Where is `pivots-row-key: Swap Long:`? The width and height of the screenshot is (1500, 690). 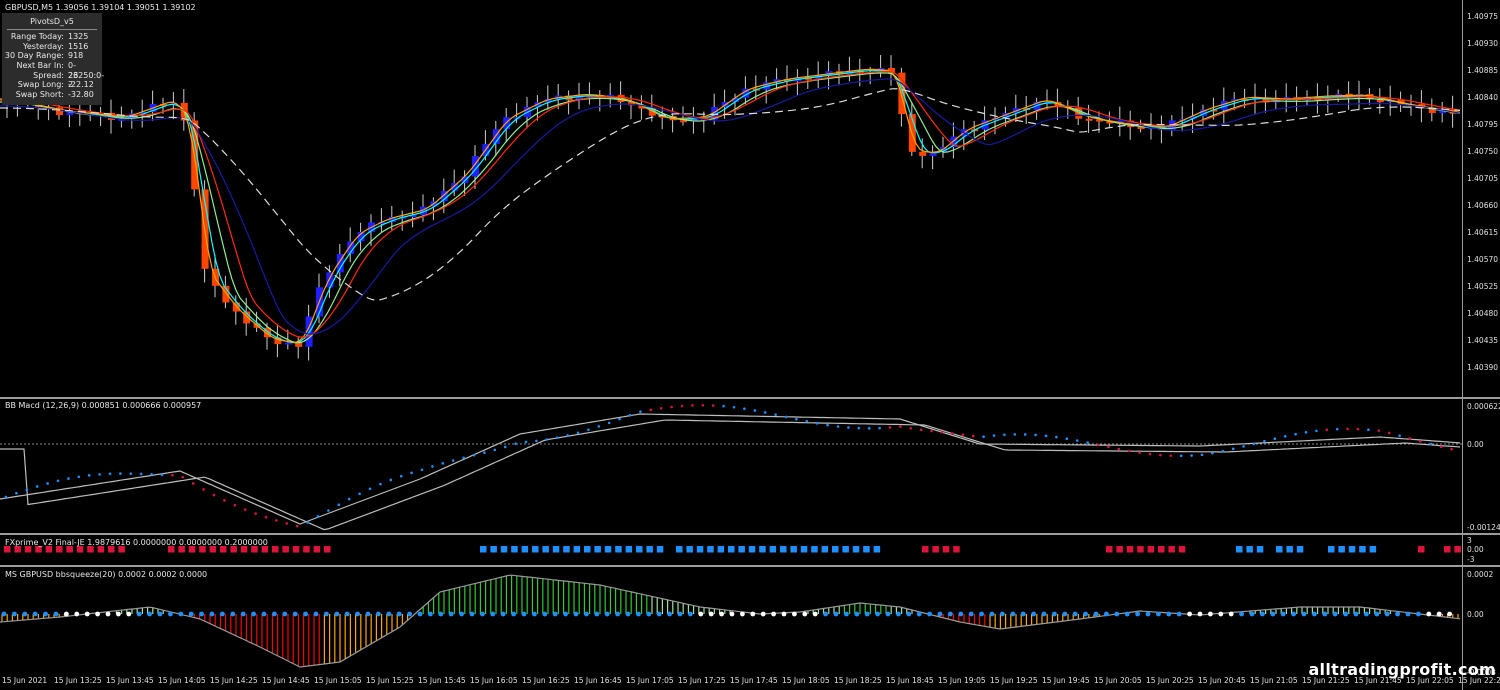
pivots-row-key: Swap Long: is located at coordinates (40, 85).